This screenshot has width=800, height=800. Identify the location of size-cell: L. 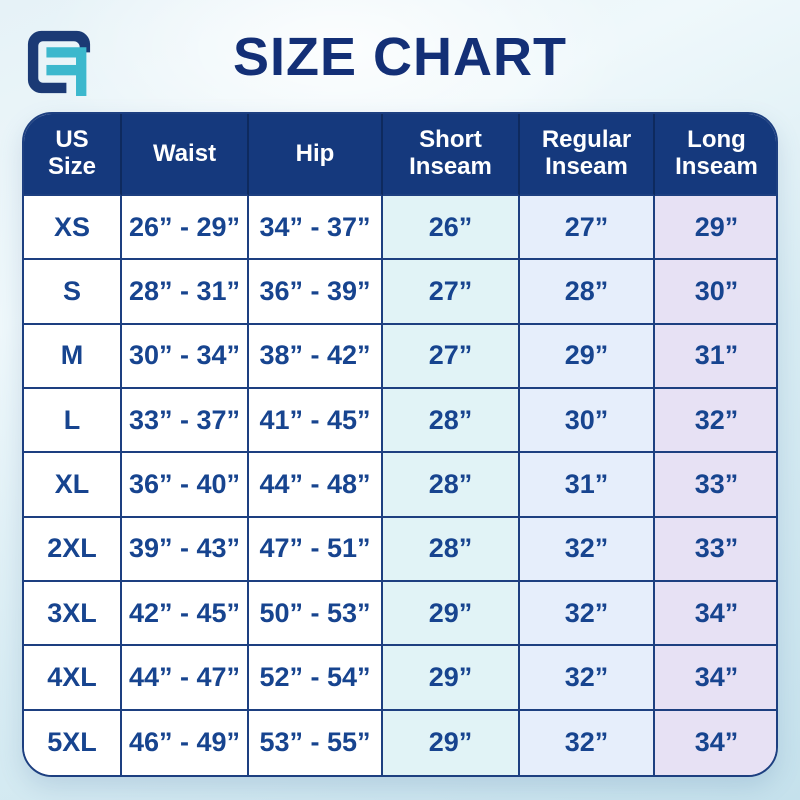
(73, 421).